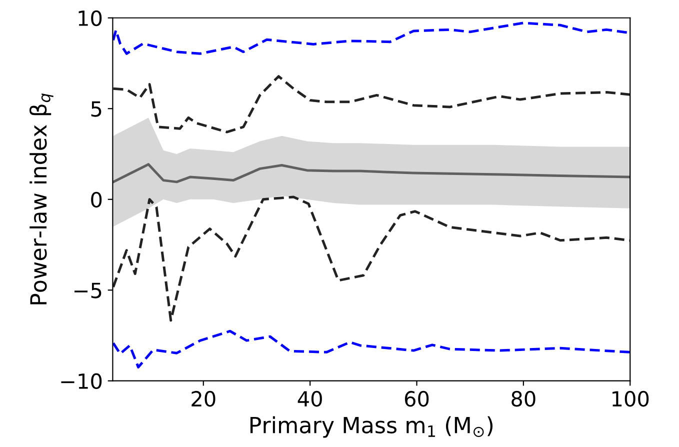 The width and height of the screenshot is (679, 447). What do you see at coordinates (96, 109) in the screenshot?
I see `y-tick-label: 5` at bounding box center [96, 109].